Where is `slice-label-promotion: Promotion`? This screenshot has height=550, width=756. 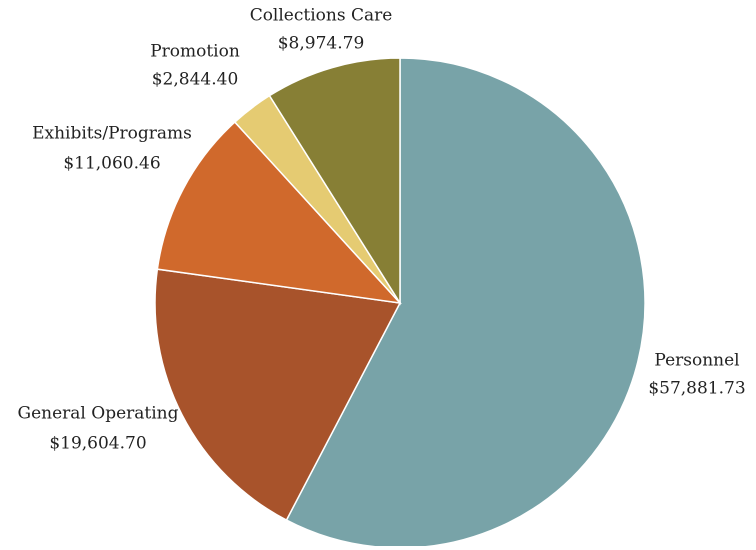 slice-label-promotion: Promotion is located at coordinates (195, 52).